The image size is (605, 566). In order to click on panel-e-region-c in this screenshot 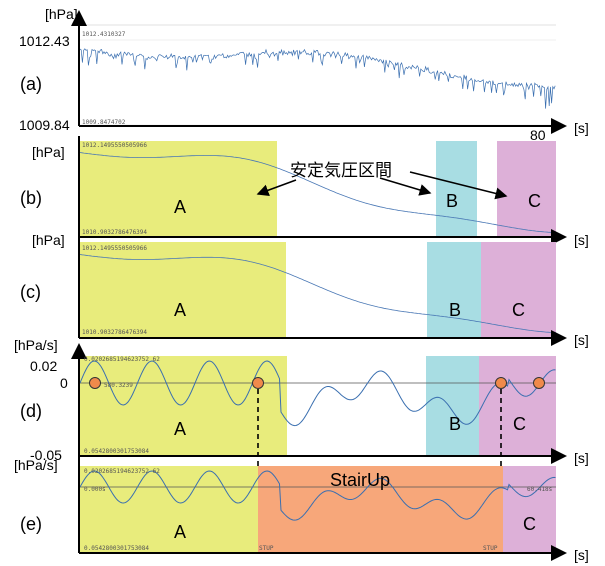, I will do `click(529, 509)`.